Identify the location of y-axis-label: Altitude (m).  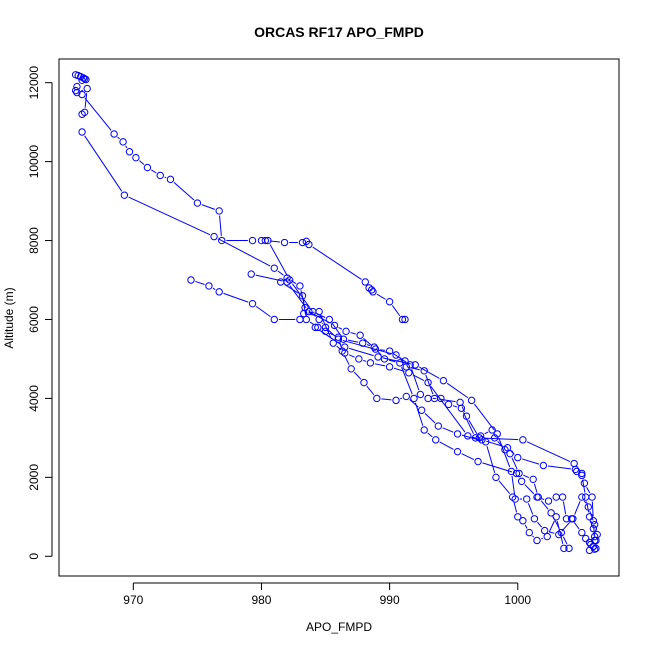
(9, 317).